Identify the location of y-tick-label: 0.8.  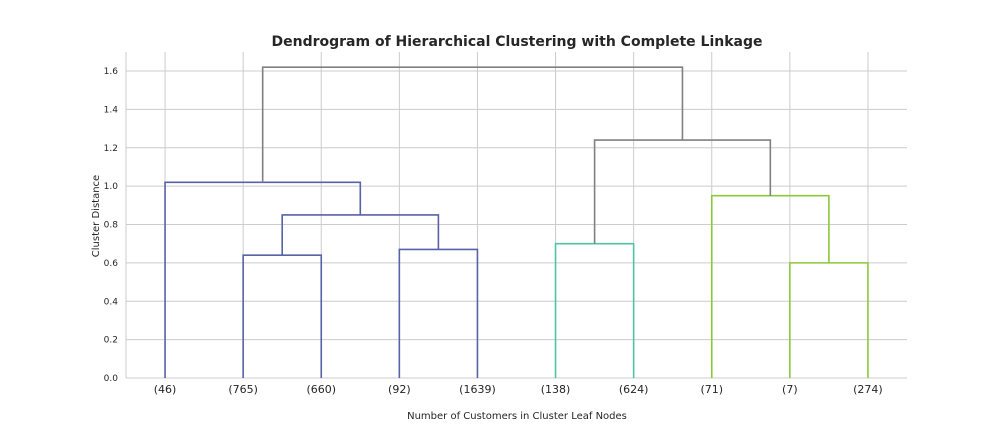
(111, 226).